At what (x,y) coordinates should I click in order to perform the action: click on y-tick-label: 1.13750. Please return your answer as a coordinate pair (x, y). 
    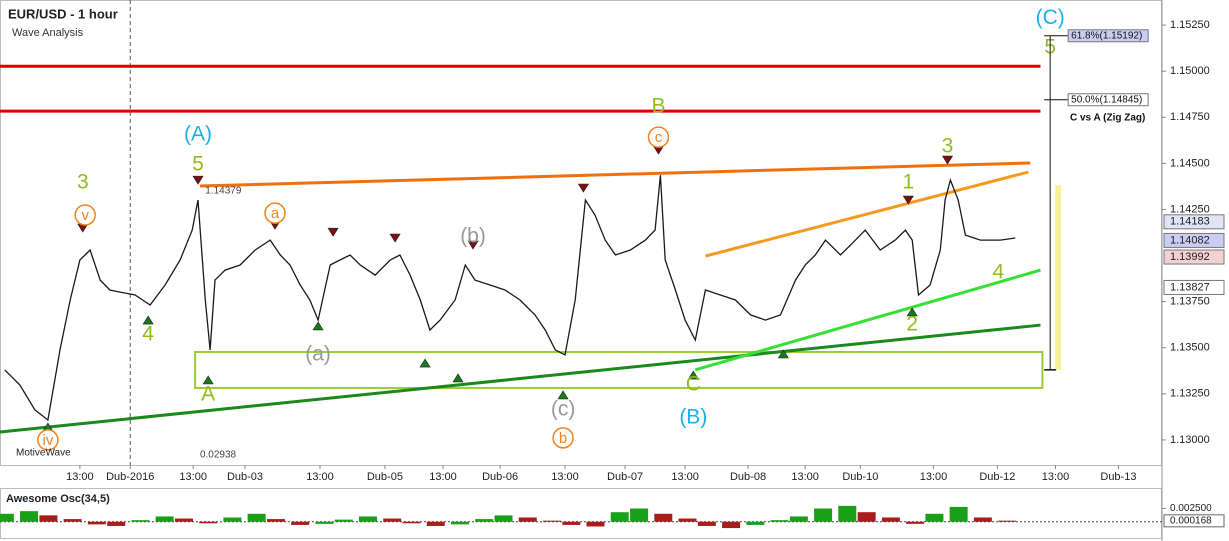
    Looking at the image, I should click on (1190, 302).